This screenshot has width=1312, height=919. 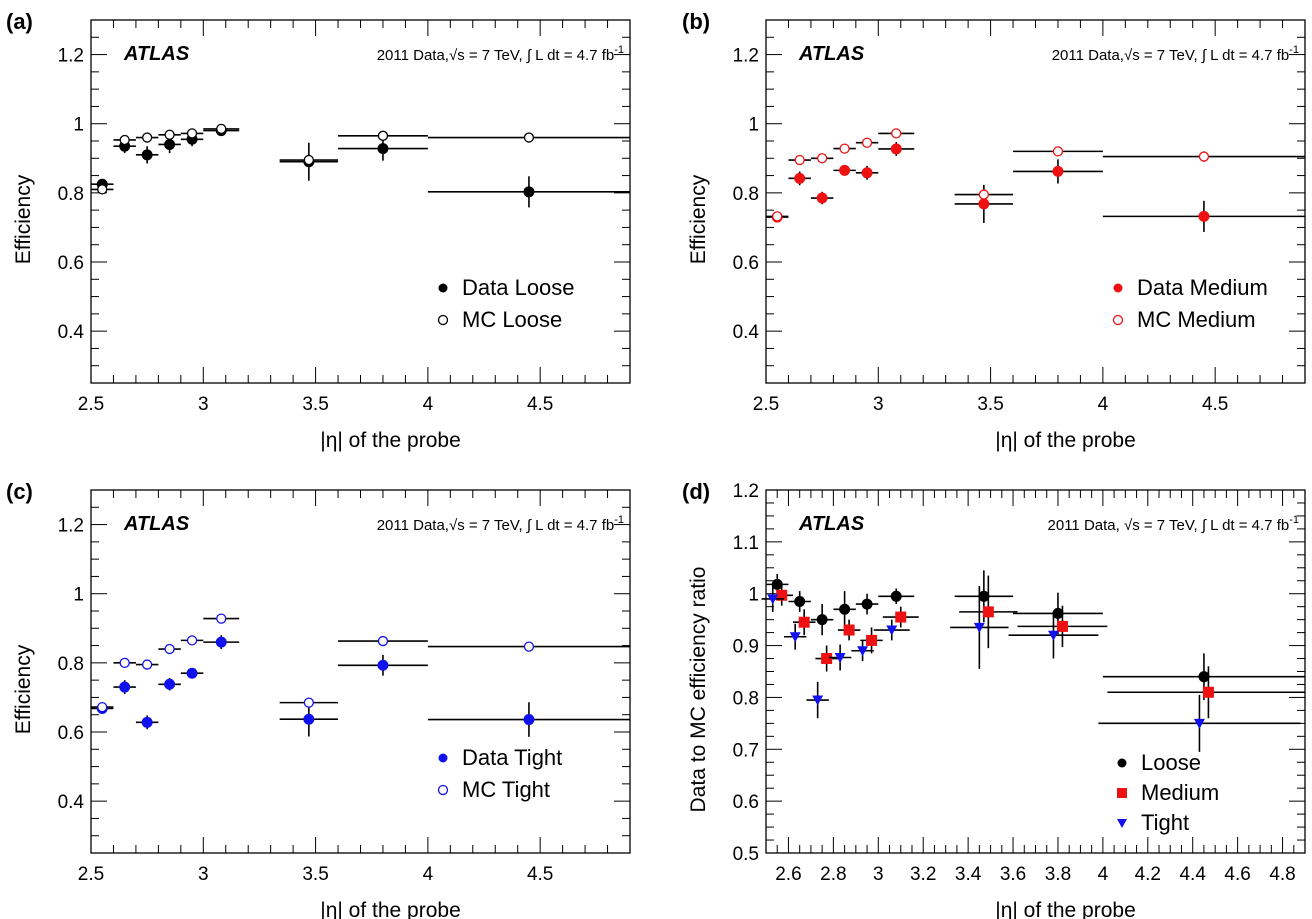 I want to click on x-tick-label: 4.5, so click(x=540, y=404).